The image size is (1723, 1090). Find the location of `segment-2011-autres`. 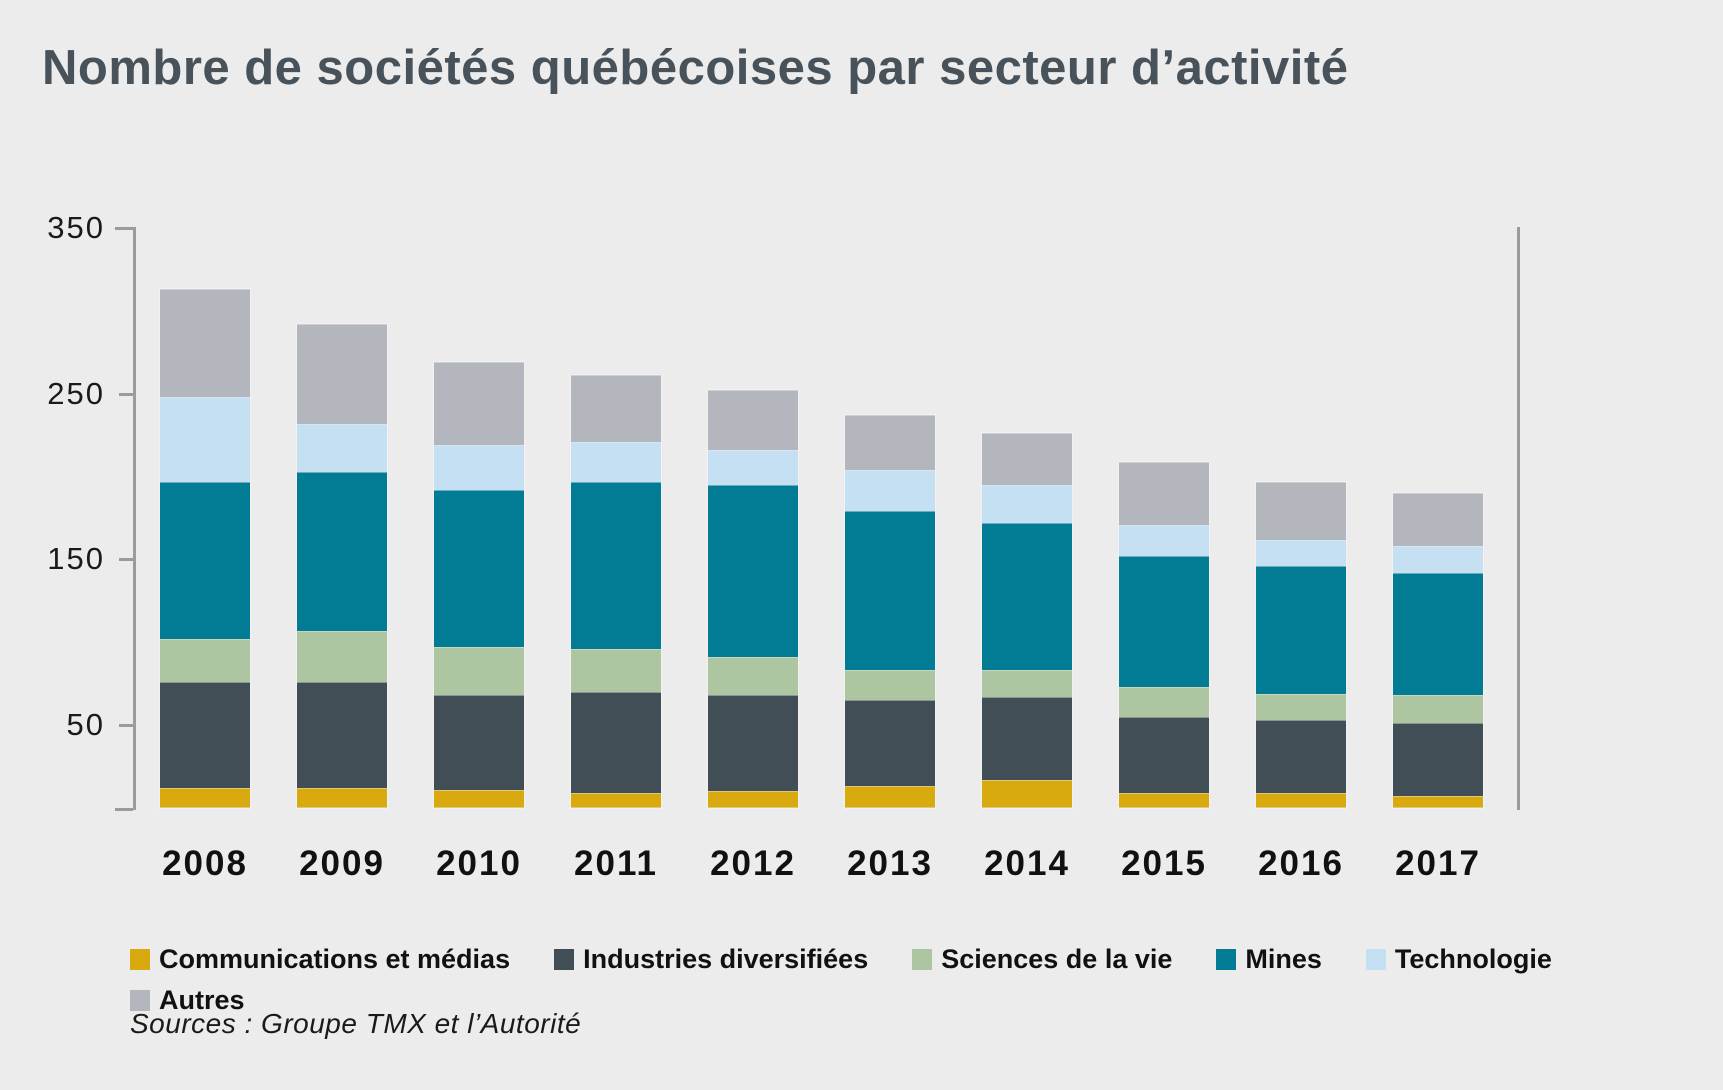

segment-2011-autres is located at coordinates (616, 408).